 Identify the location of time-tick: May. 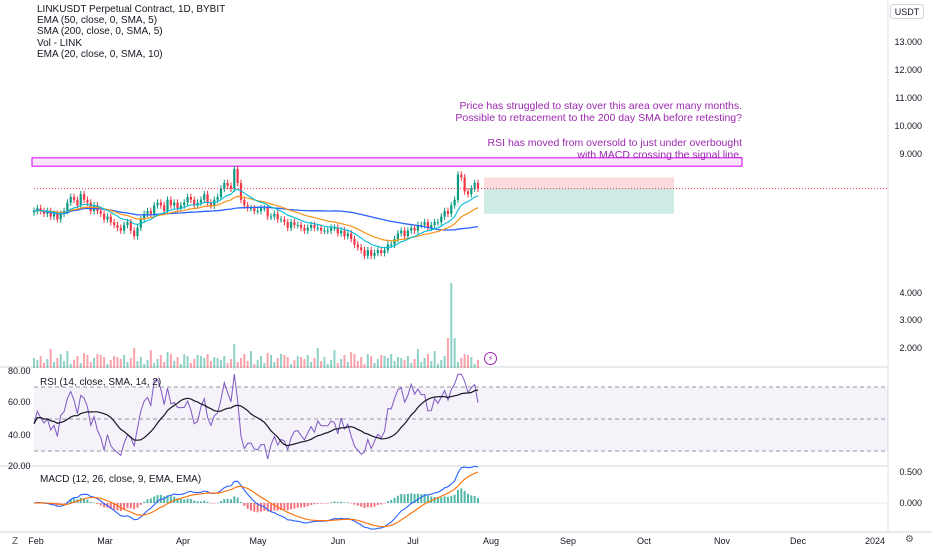
(258, 541).